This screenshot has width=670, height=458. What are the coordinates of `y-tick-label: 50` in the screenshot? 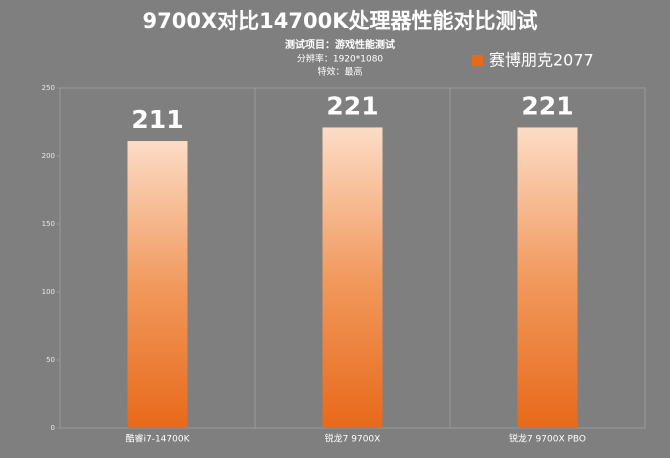 It's located at (50, 360).